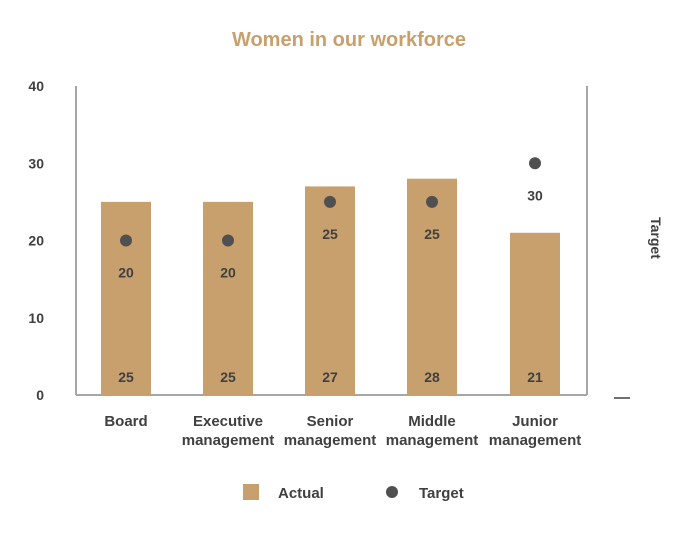 The height and width of the screenshot is (540, 700). What do you see at coordinates (432, 377) in the screenshot?
I see `bar-value-label: 28` at bounding box center [432, 377].